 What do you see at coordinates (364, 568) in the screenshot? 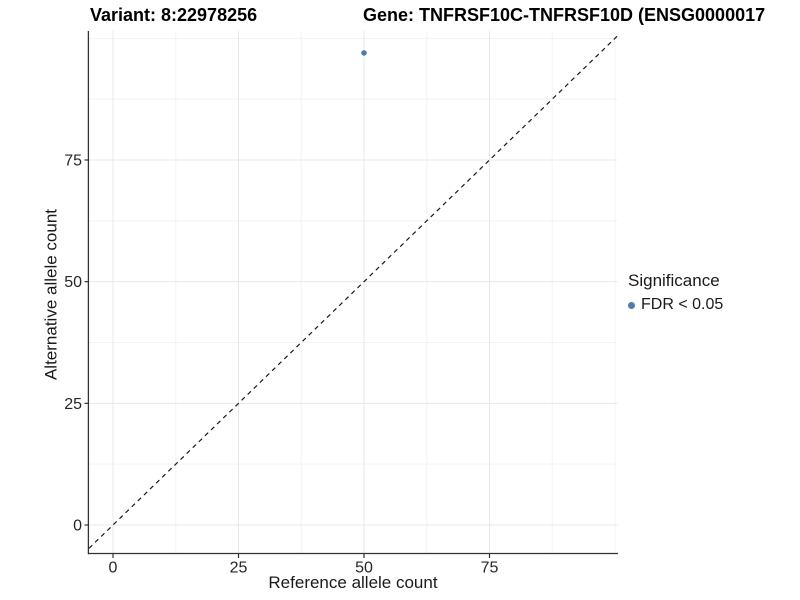
I see `x-tick-label: 50` at bounding box center [364, 568].